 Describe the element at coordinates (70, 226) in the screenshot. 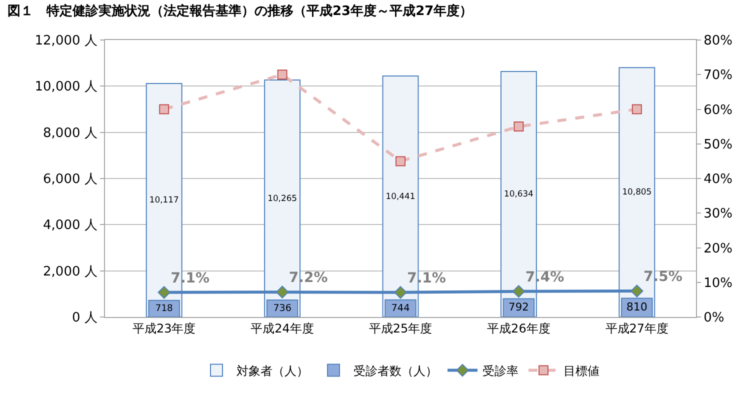

I see `y-tick-label: 4,000 人` at that location.